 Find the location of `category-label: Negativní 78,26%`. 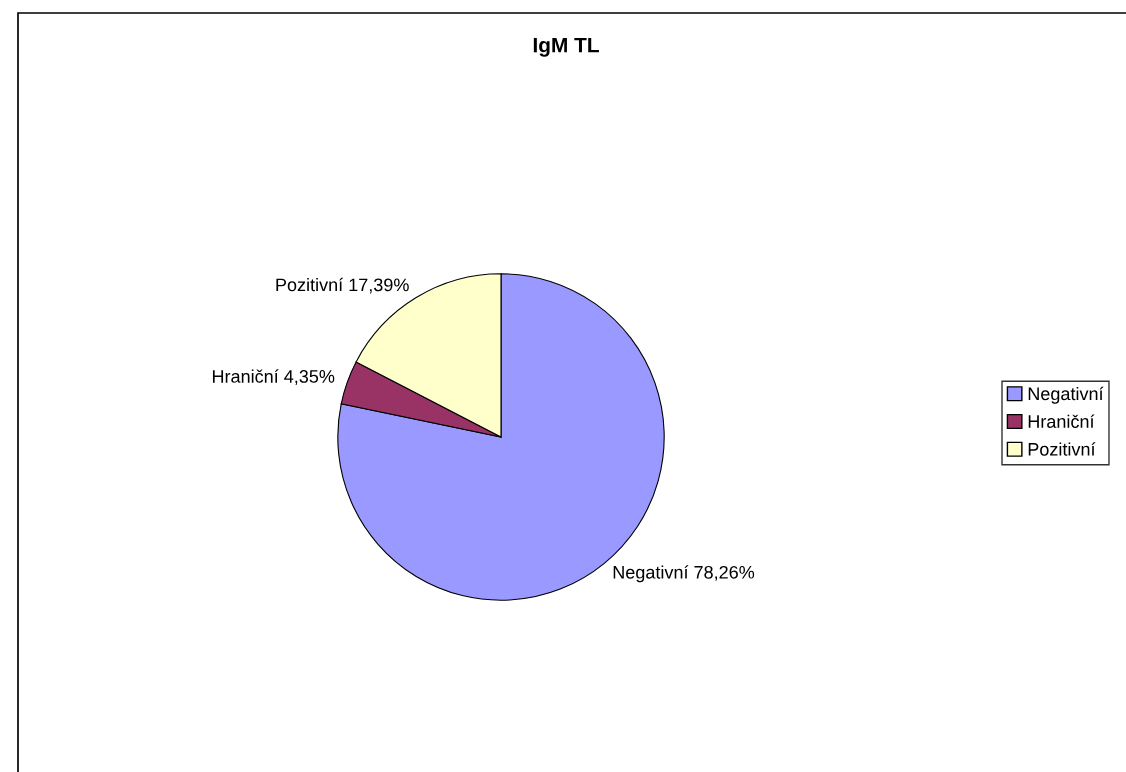

category-label: Negativní 78,26% is located at coordinates (684, 574).